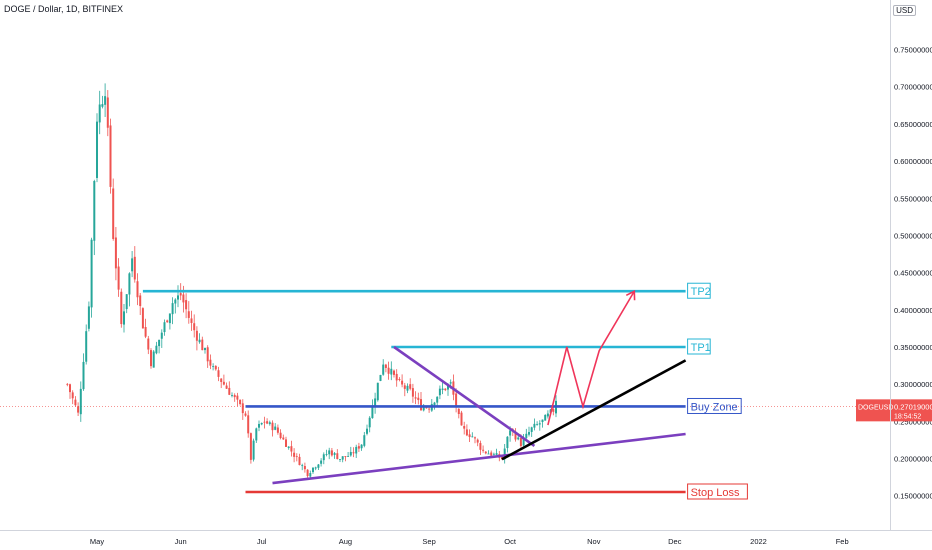 This screenshot has height=550, width=932. I want to click on x-tick-label: Jun, so click(181, 541).